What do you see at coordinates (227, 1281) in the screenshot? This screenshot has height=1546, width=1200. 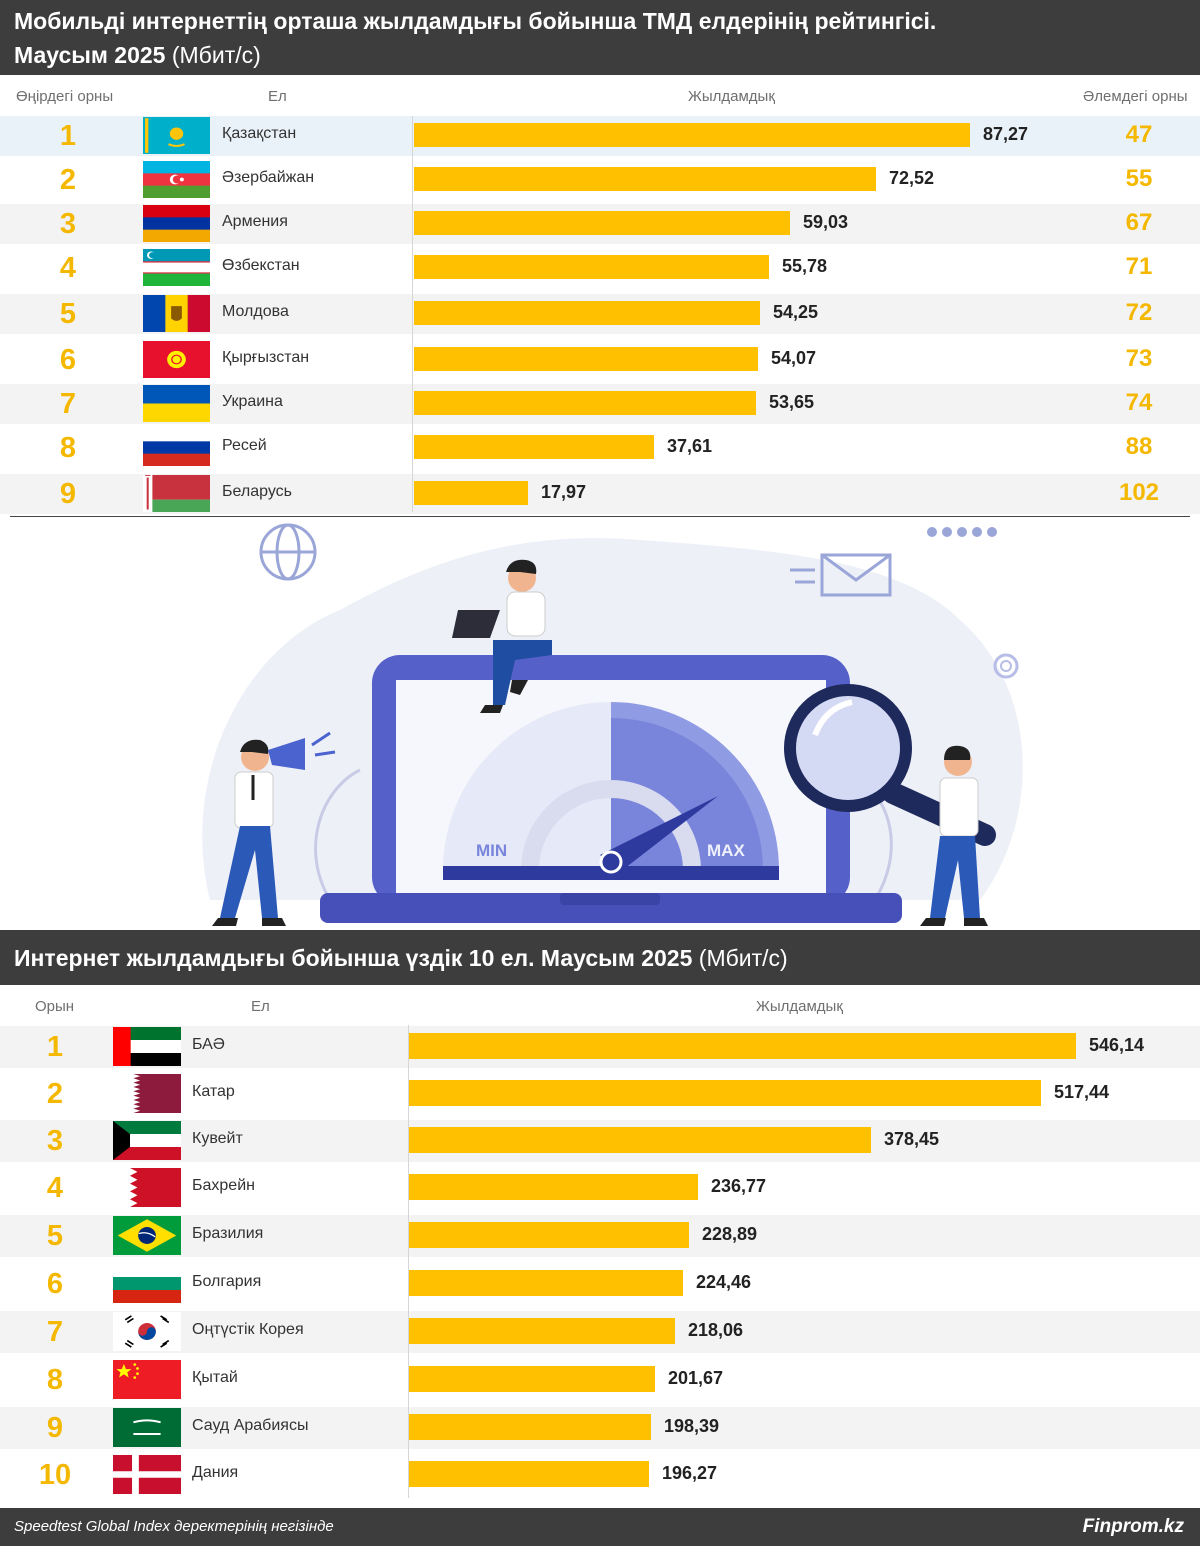 I see `top10-country-name: Болгария` at bounding box center [227, 1281].